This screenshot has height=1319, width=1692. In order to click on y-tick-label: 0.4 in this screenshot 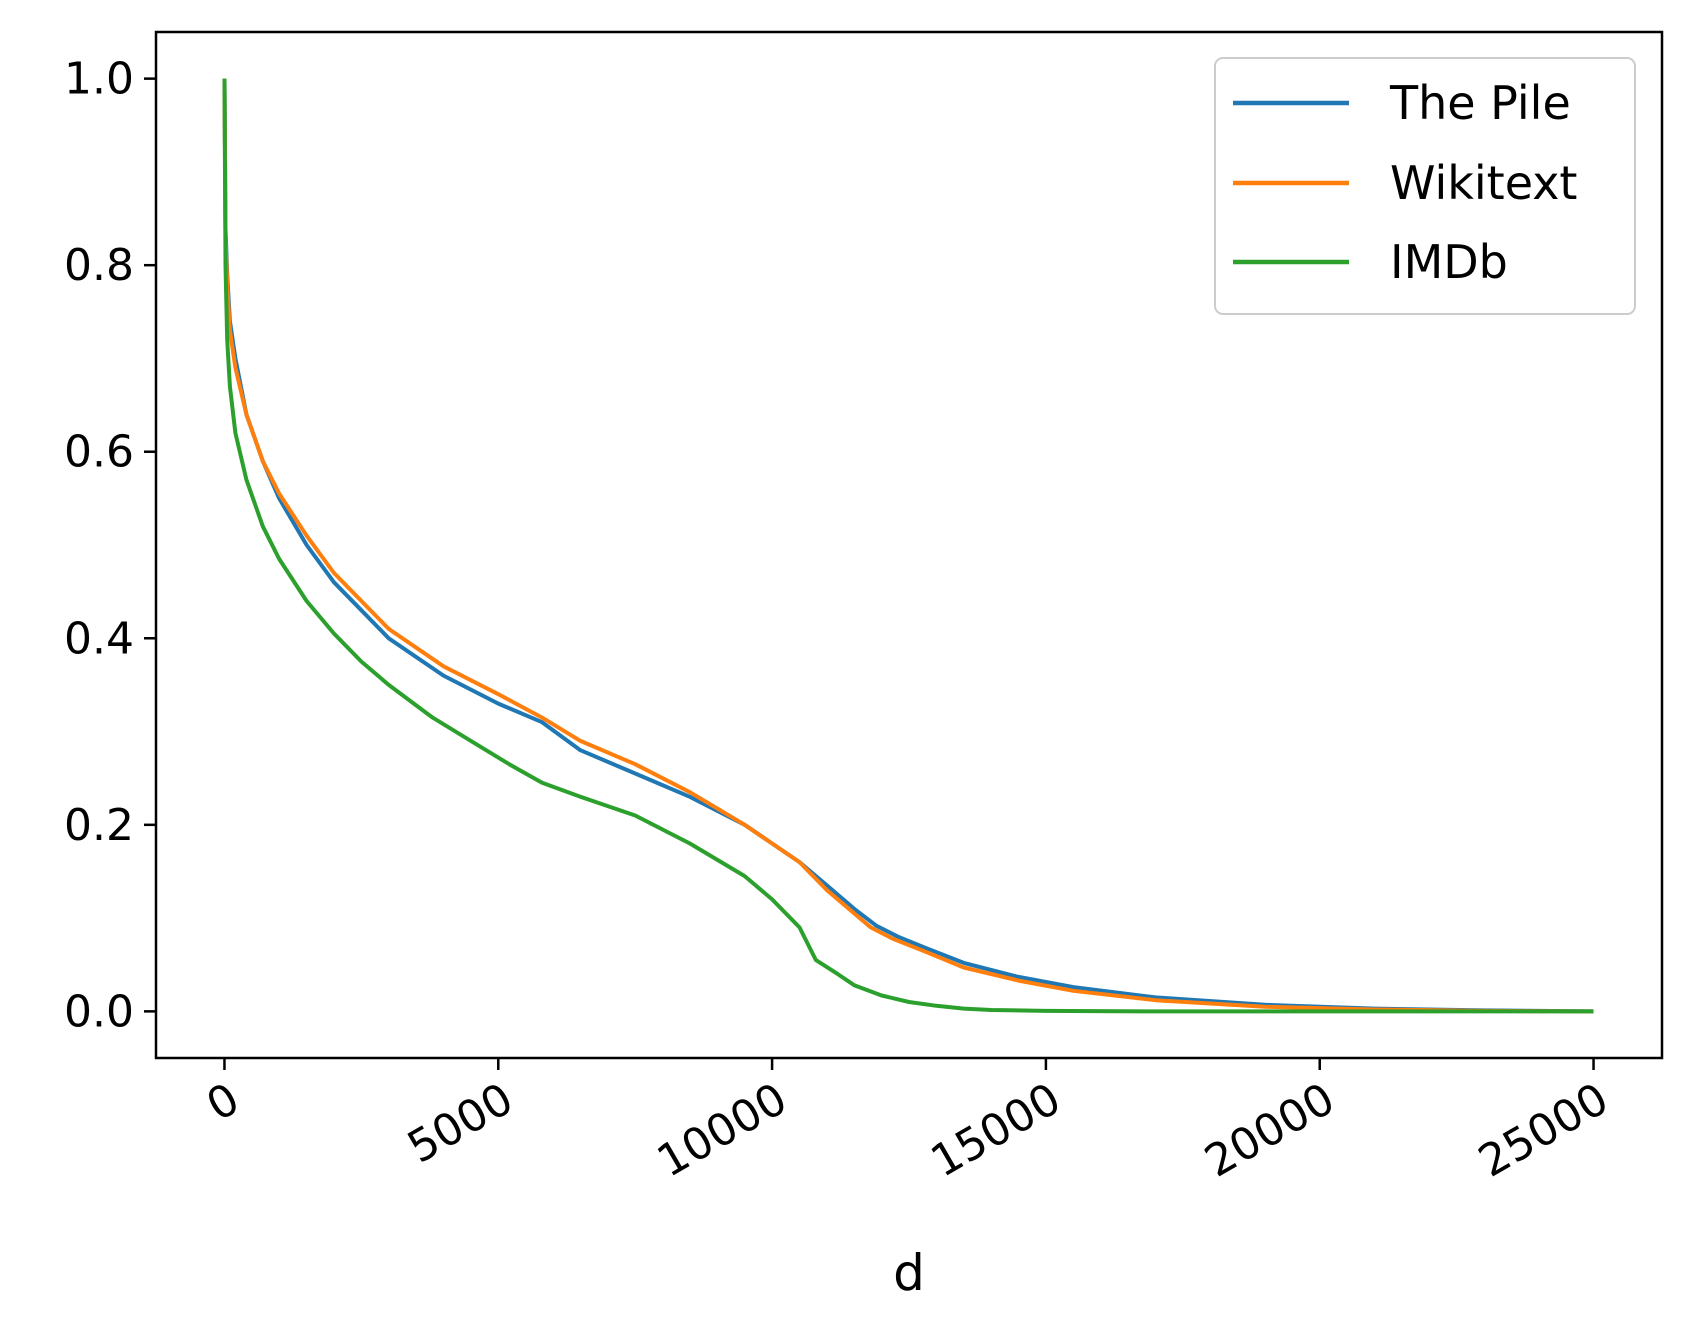, I will do `click(99, 638)`.